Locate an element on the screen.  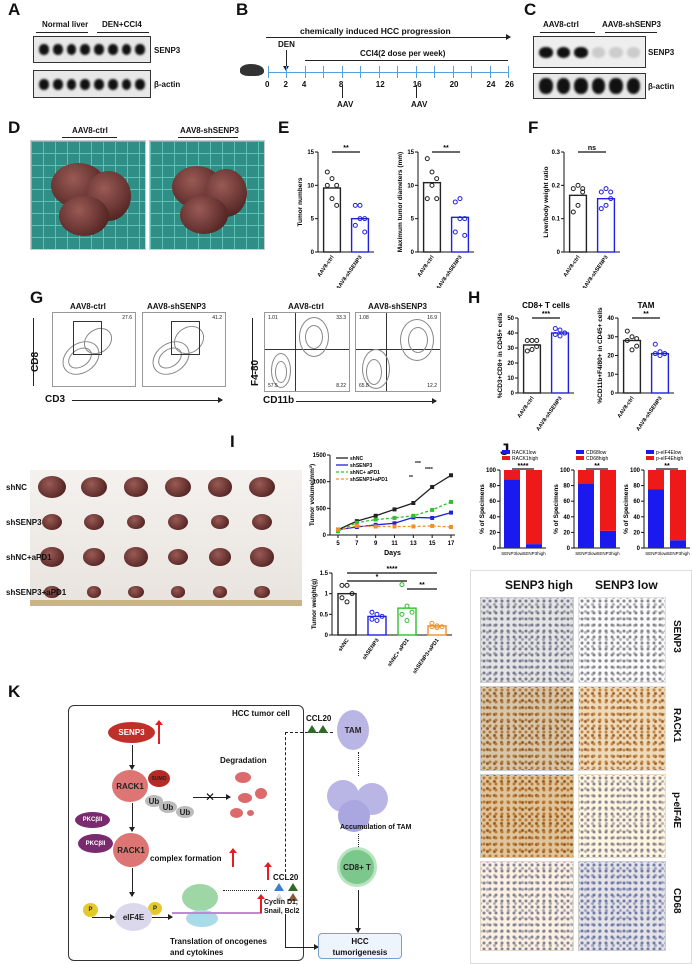
group-label-den: DEN+CCl4 is located at coordinates (122, 24).